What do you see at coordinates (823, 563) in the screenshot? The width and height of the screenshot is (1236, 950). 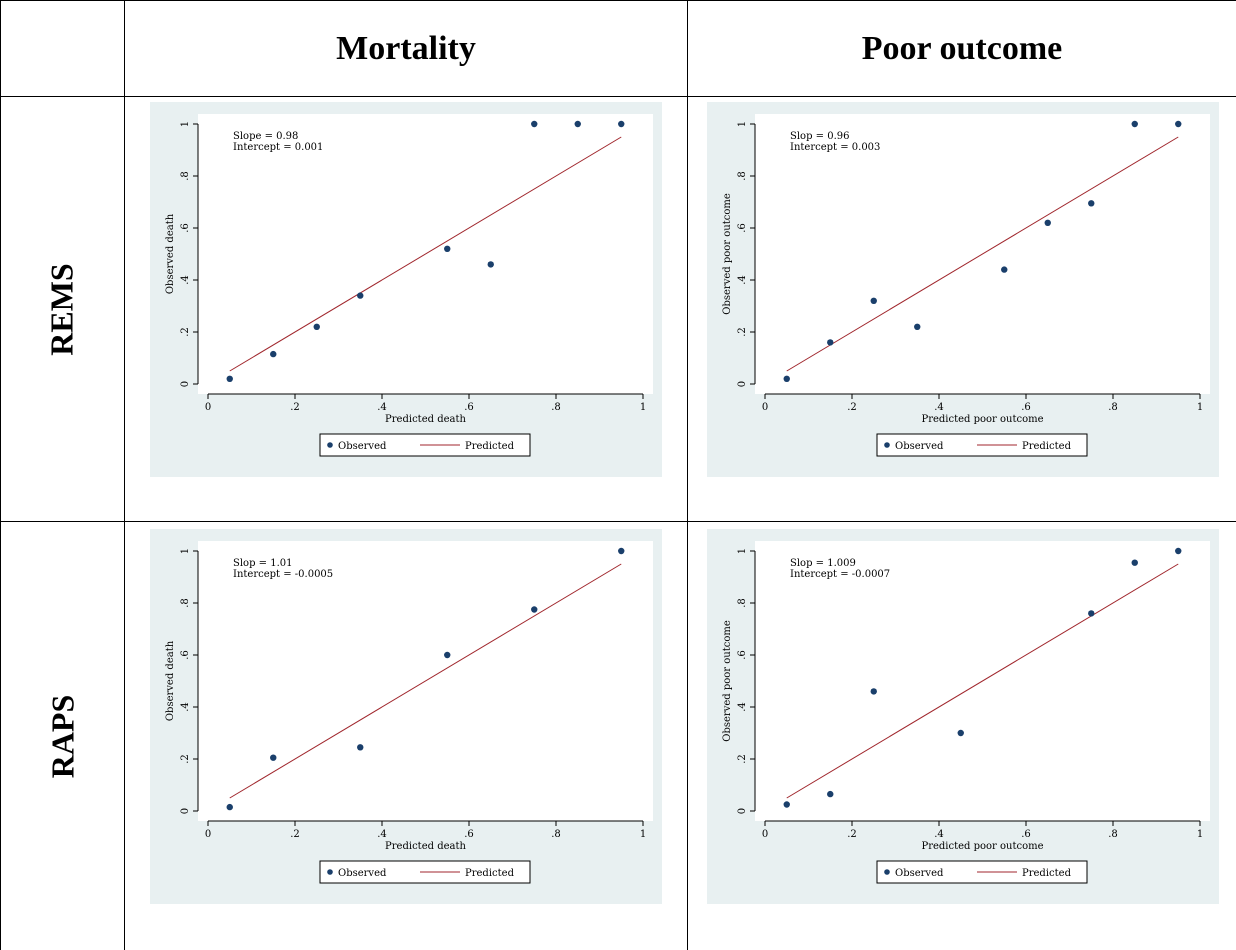 I see `slope-intercept-annotation: Slop = 1.009` at bounding box center [823, 563].